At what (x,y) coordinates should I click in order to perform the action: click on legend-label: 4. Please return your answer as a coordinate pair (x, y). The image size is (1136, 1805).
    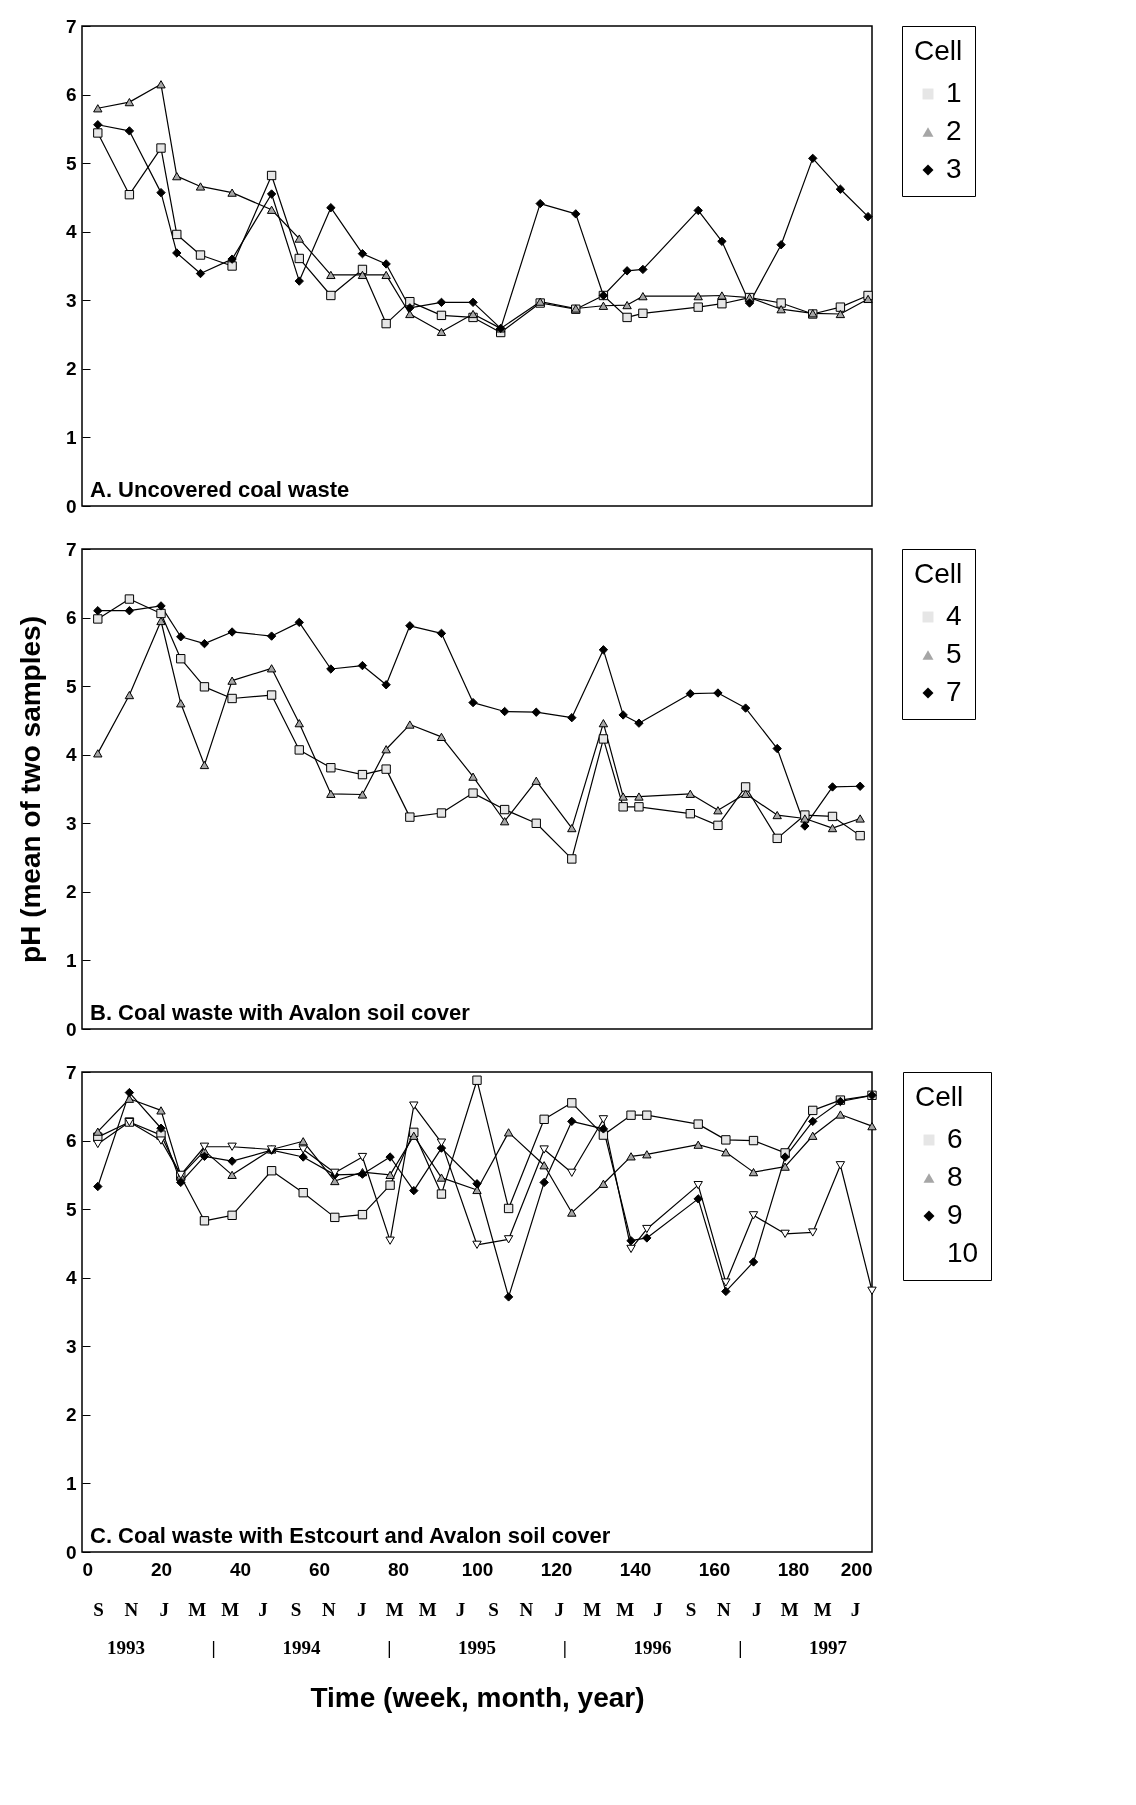
    Looking at the image, I should click on (954, 615).